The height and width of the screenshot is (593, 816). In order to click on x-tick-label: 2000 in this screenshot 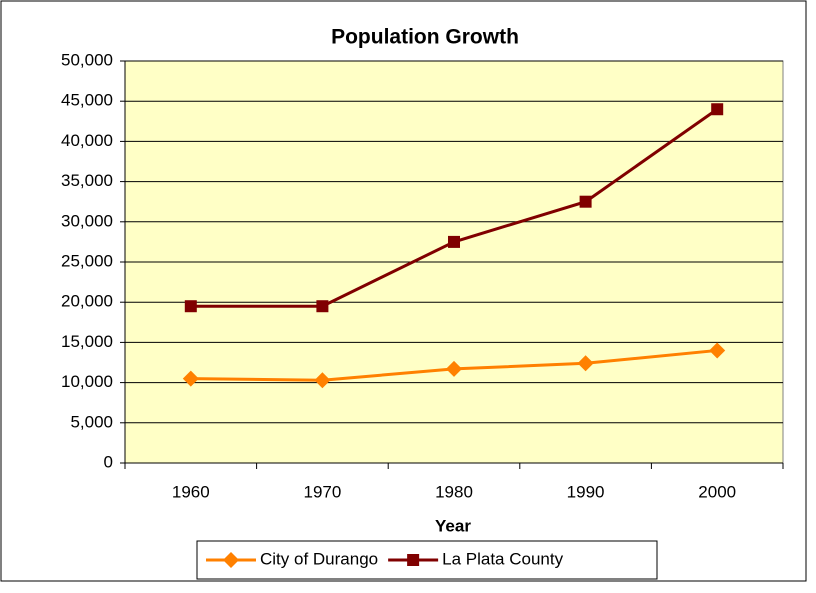, I will do `click(717, 491)`.